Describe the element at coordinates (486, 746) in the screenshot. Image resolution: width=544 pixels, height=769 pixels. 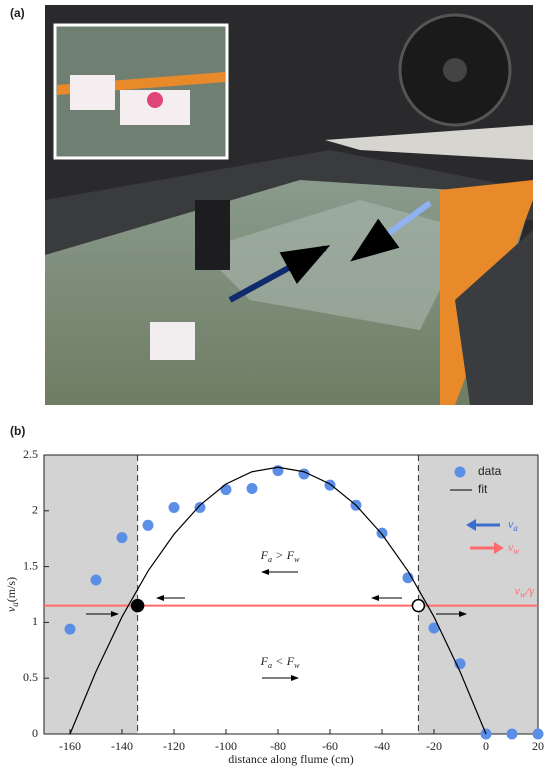
I see `x-tick-label: 0` at that location.